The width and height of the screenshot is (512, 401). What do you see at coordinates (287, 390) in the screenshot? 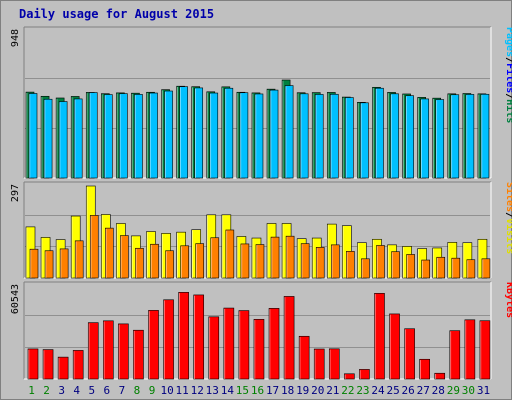
I see `x-tick-label: 18` at bounding box center [287, 390].